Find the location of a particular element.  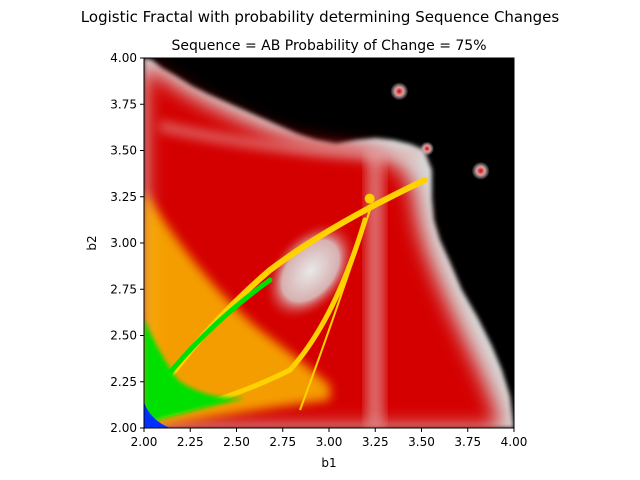

x-tick-label: 4.00 is located at coordinates (514, 442).